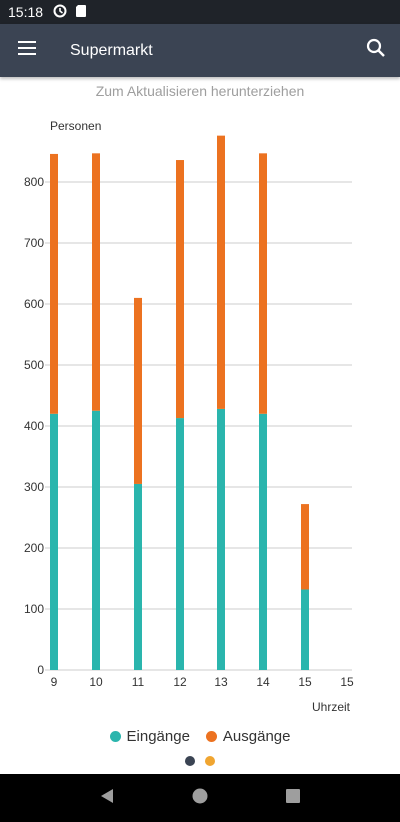 This screenshot has height=822, width=400. What do you see at coordinates (34, 426) in the screenshot?
I see `y-tick-label-400: 400` at bounding box center [34, 426].